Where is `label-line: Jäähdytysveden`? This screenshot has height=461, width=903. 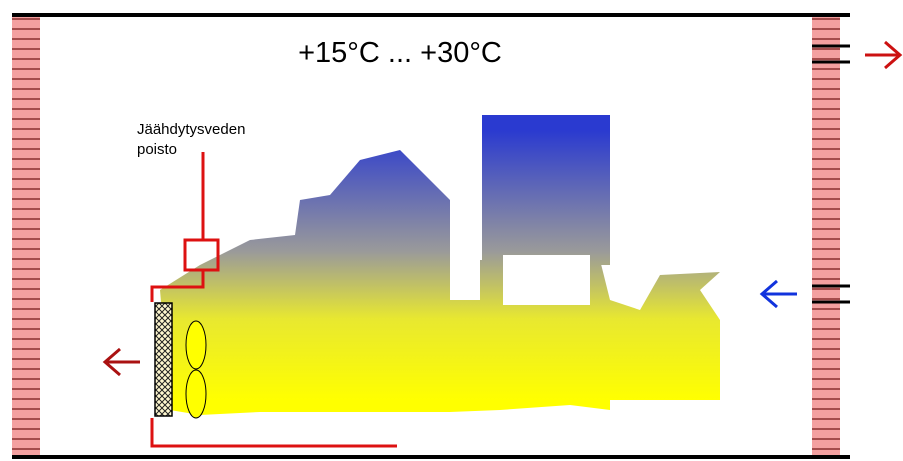 label-line: Jäähdytysveden is located at coordinates (191, 129).